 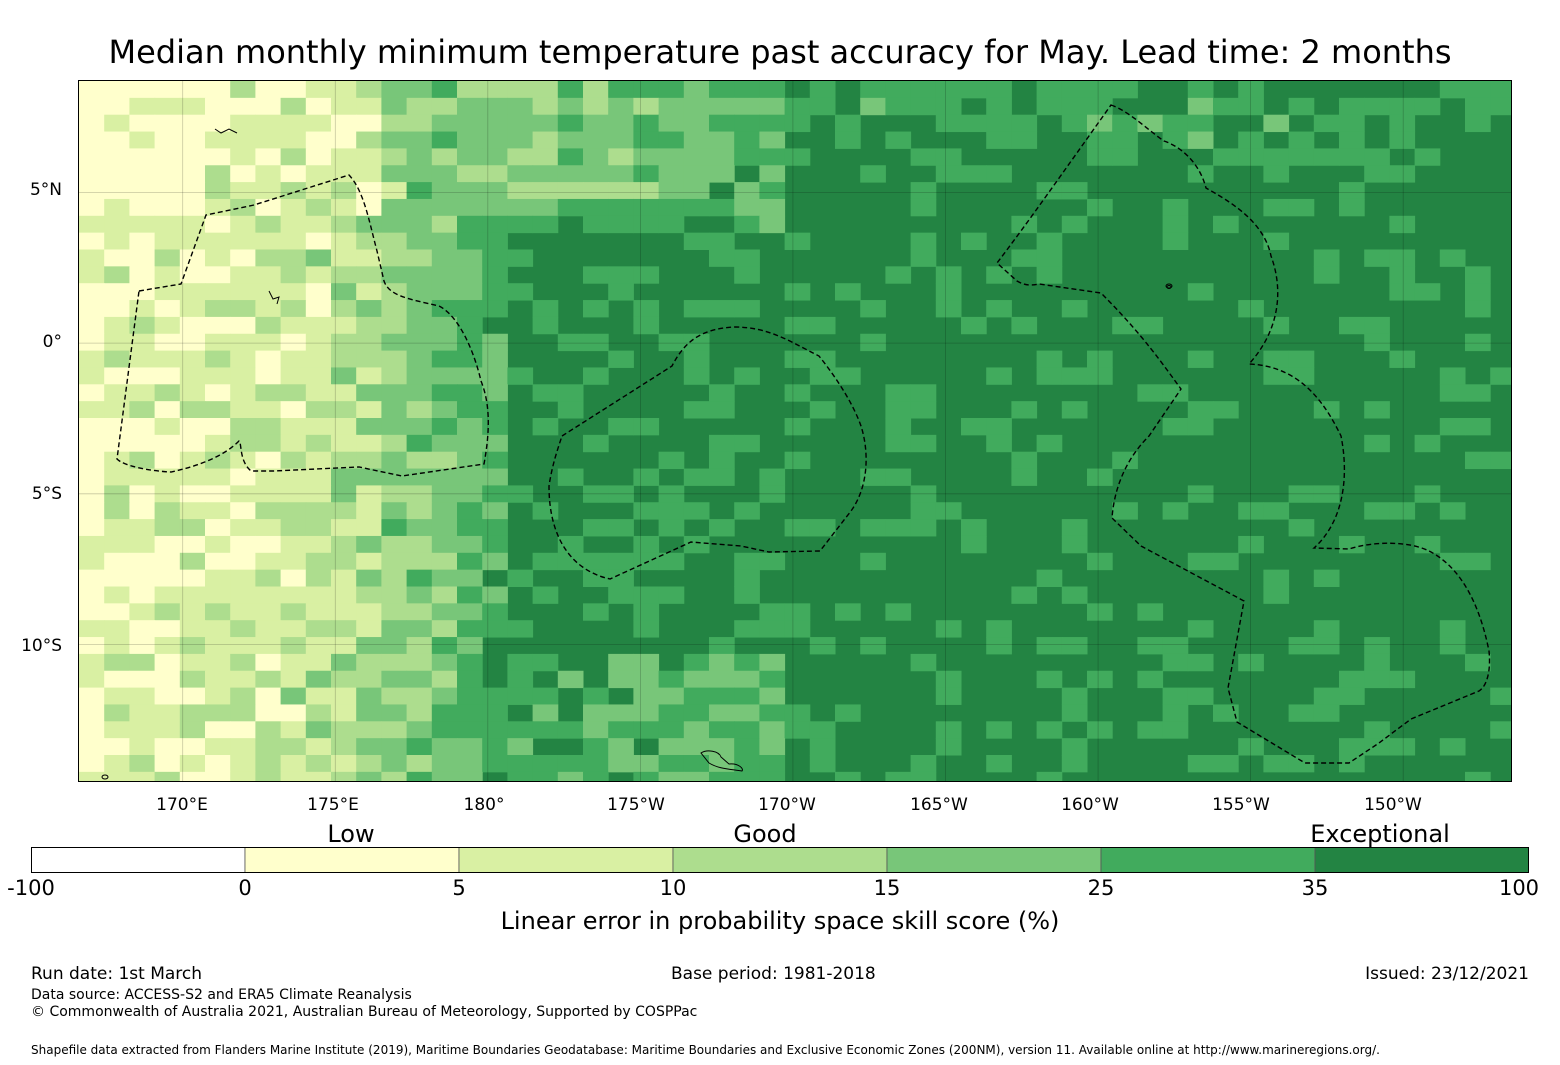 What do you see at coordinates (1101, 888) in the screenshot?
I see `colorbar-tick: 25` at bounding box center [1101, 888].